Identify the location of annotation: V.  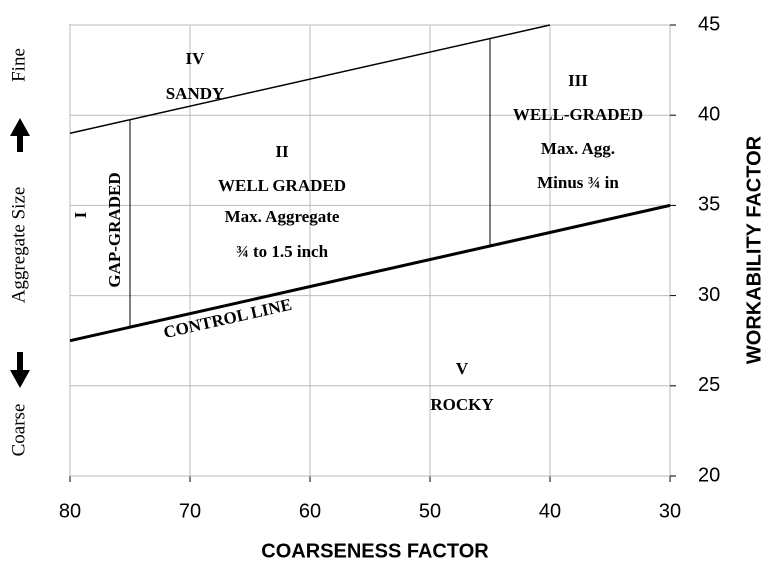
(462, 368).